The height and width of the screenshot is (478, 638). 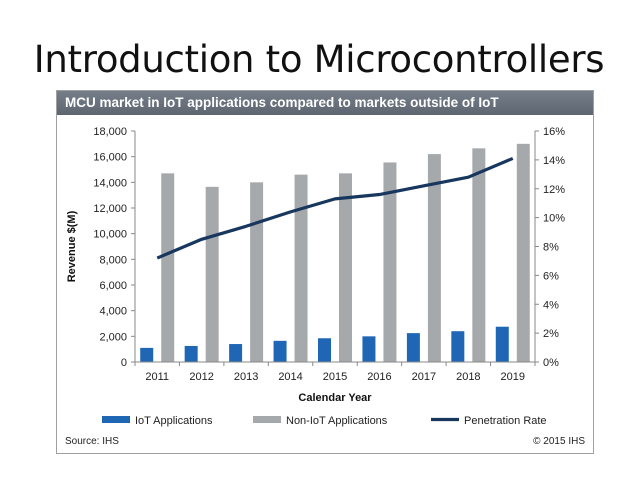 What do you see at coordinates (110, 158) in the screenshot?
I see `left-tick-label: 16,000` at bounding box center [110, 158].